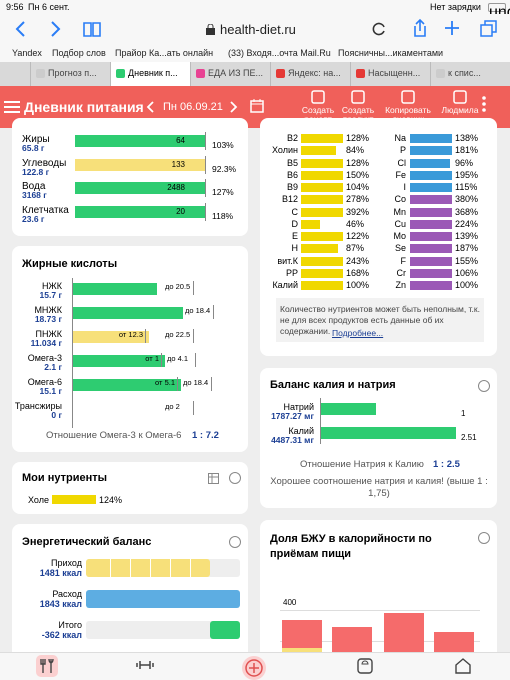 The height and width of the screenshot is (680, 510). I want to click on mineral-pct: 195%, so click(467, 174).